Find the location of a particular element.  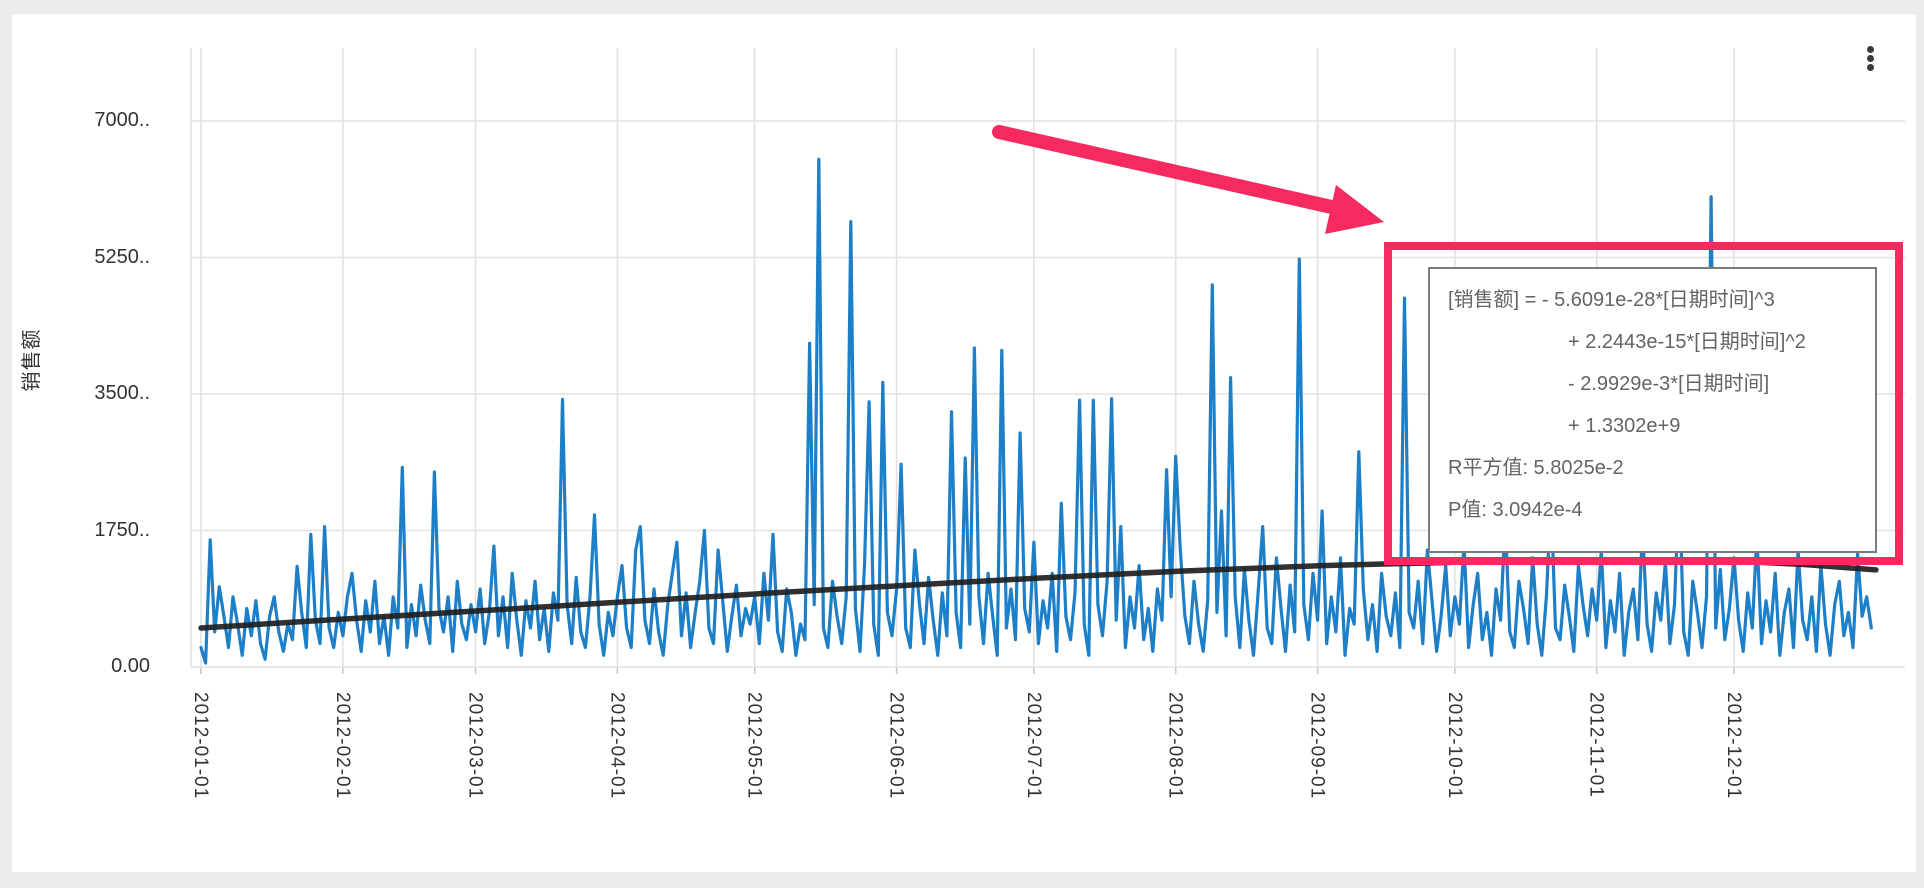

y-tick-label: 7000.. is located at coordinates (122, 120).